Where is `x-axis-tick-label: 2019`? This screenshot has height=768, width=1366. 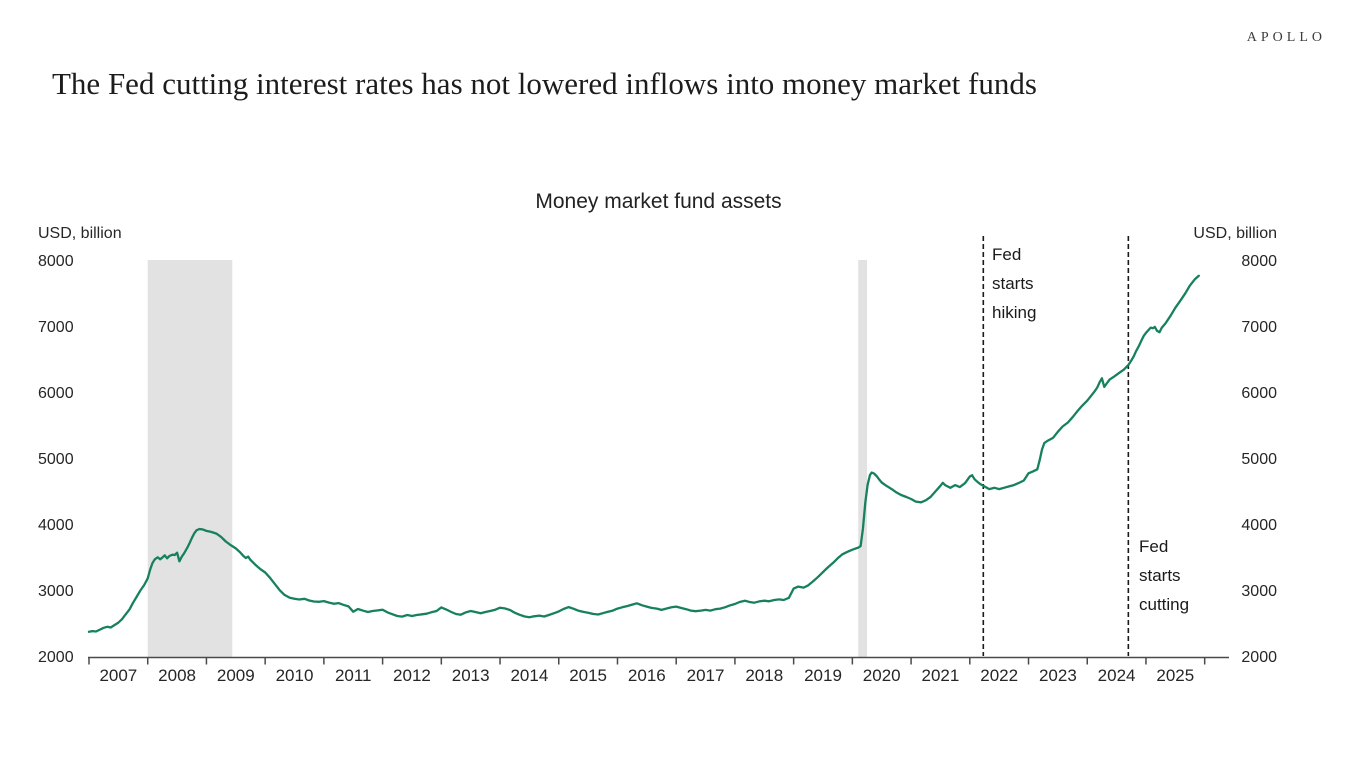 x-axis-tick-label: 2019 is located at coordinates (823, 675).